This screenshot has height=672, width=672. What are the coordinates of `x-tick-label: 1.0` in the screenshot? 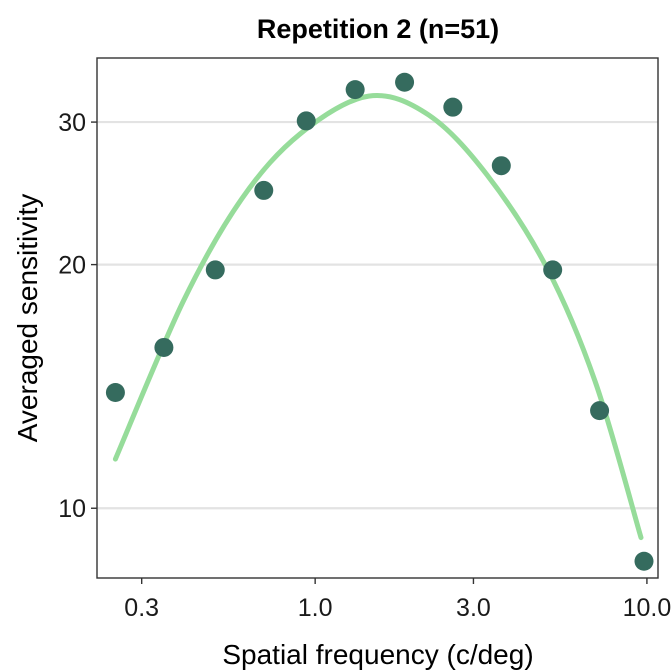 It's located at (315, 608).